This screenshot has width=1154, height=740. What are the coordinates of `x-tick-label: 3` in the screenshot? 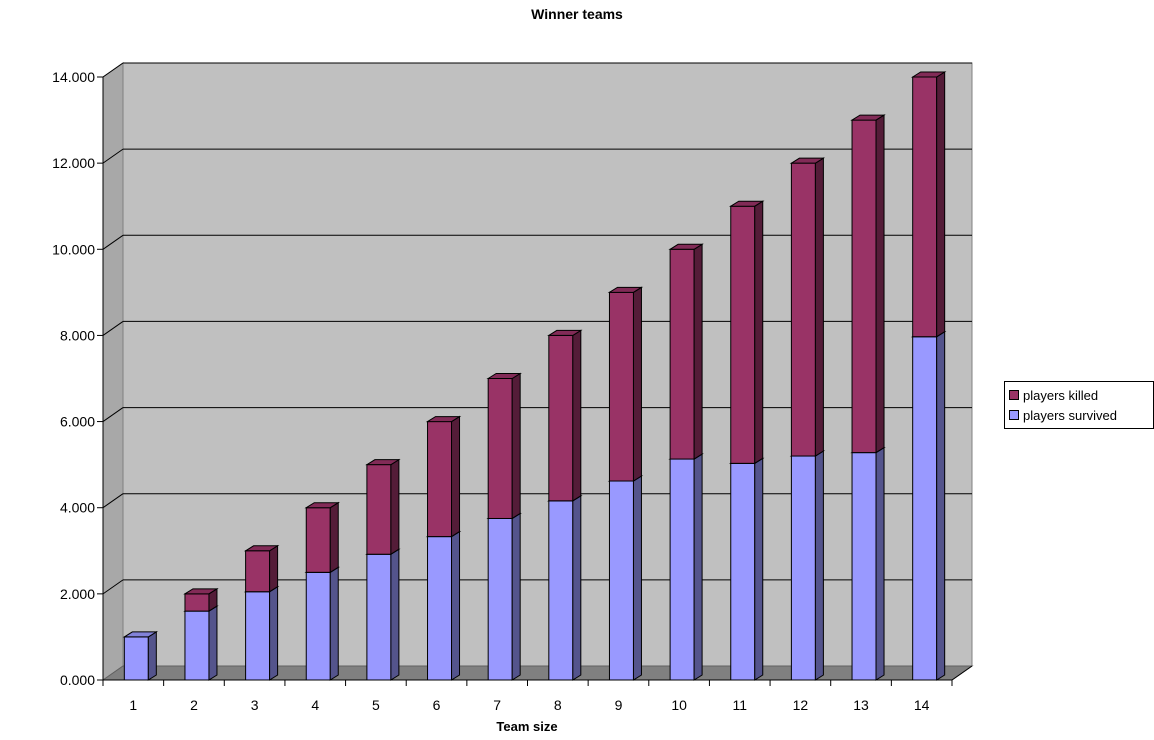 It's located at (255, 705).